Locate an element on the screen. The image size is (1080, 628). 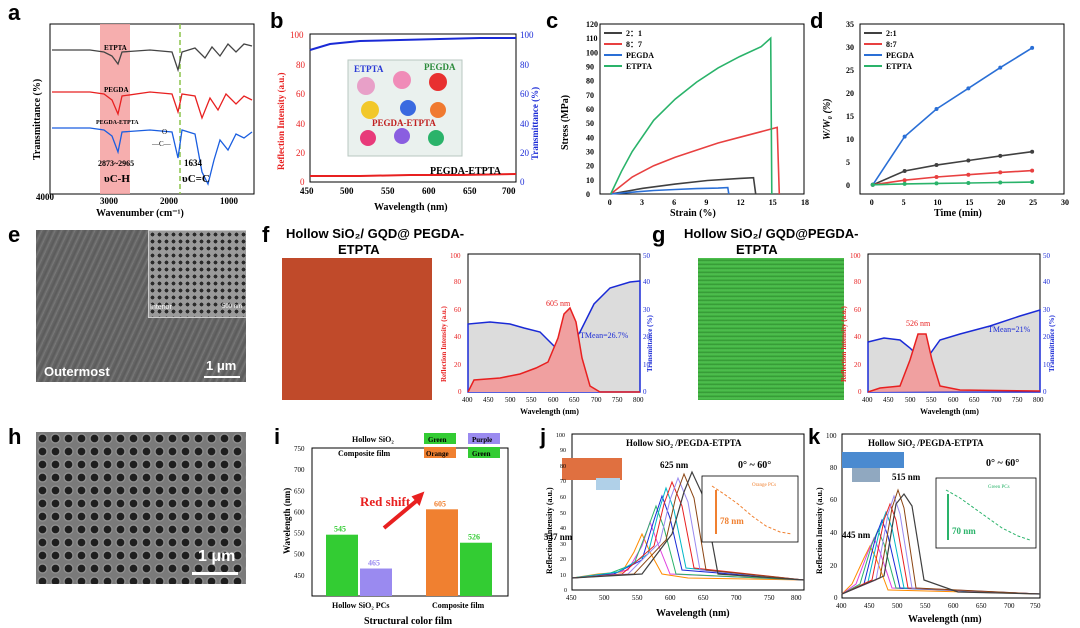
panel-j-angle: 0° ~ 60° is located at coordinates (754, 465).